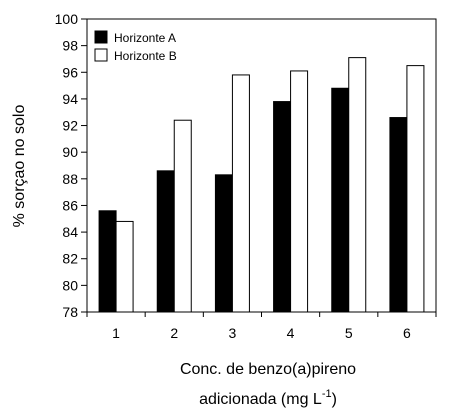 The image size is (462, 414). Describe the element at coordinates (349, 333) in the screenshot. I see `x-tick-label: 5` at that location.